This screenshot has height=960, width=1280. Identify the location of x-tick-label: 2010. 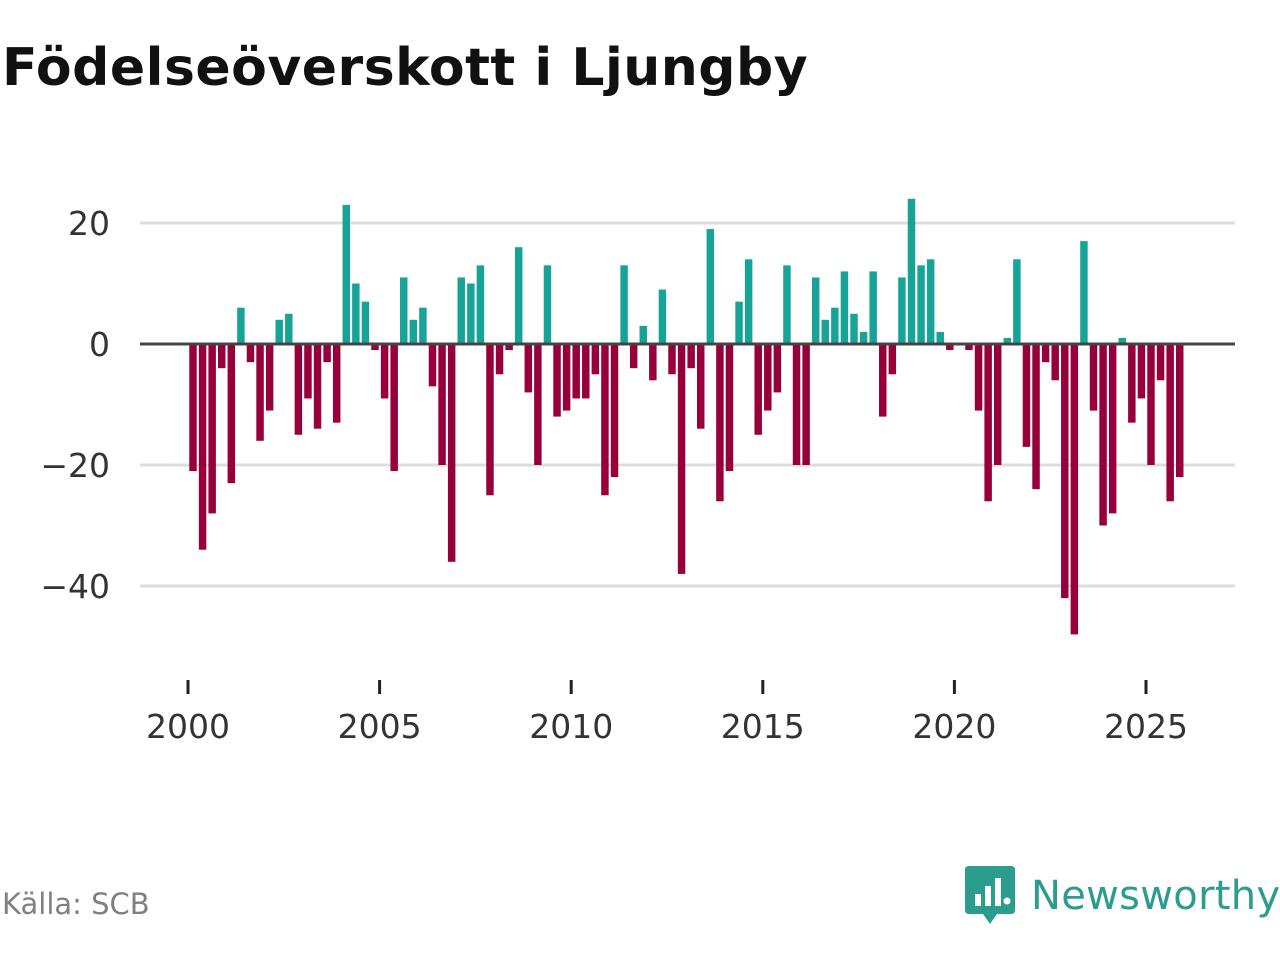
(571, 726).